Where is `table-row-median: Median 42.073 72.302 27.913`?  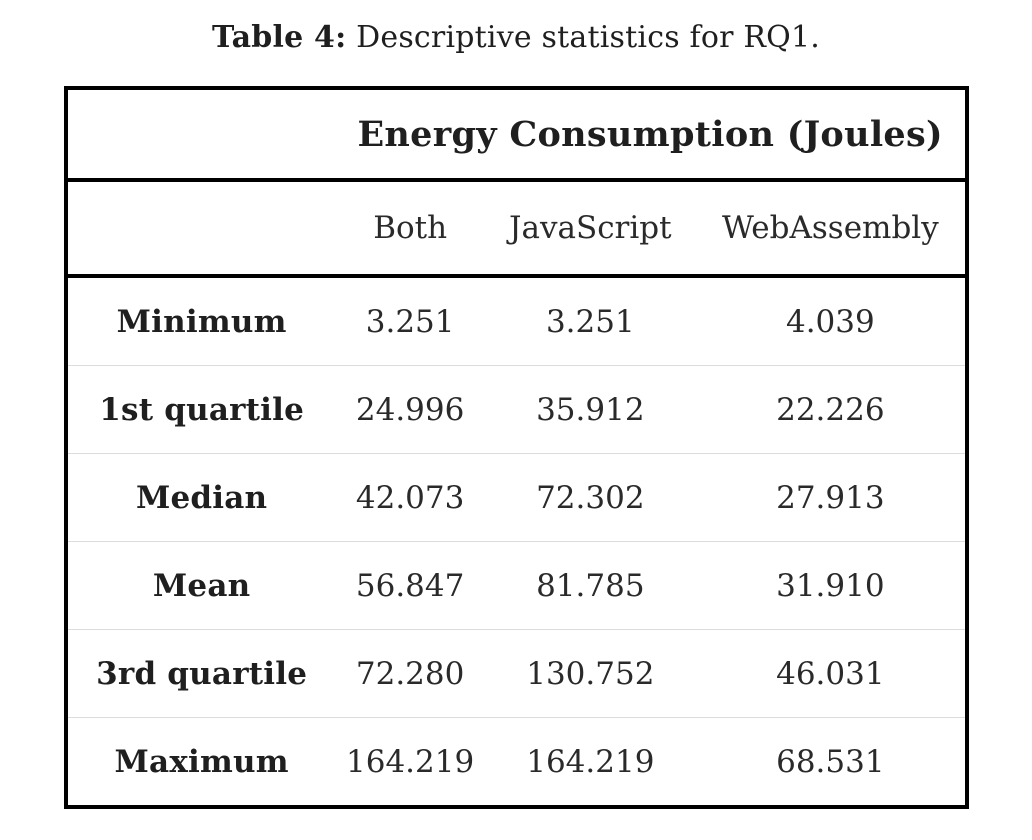 table-row-median: Median 42.073 72.302 27.913 is located at coordinates (516, 497).